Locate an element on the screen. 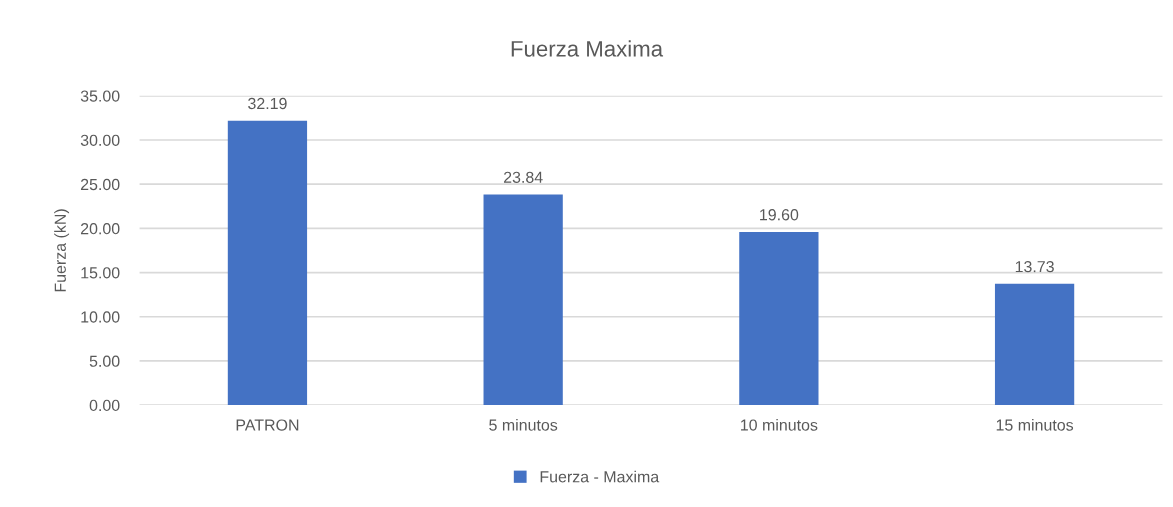 This screenshot has height=507, width=1173. y-tick-label: 20.00 is located at coordinates (100, 229).